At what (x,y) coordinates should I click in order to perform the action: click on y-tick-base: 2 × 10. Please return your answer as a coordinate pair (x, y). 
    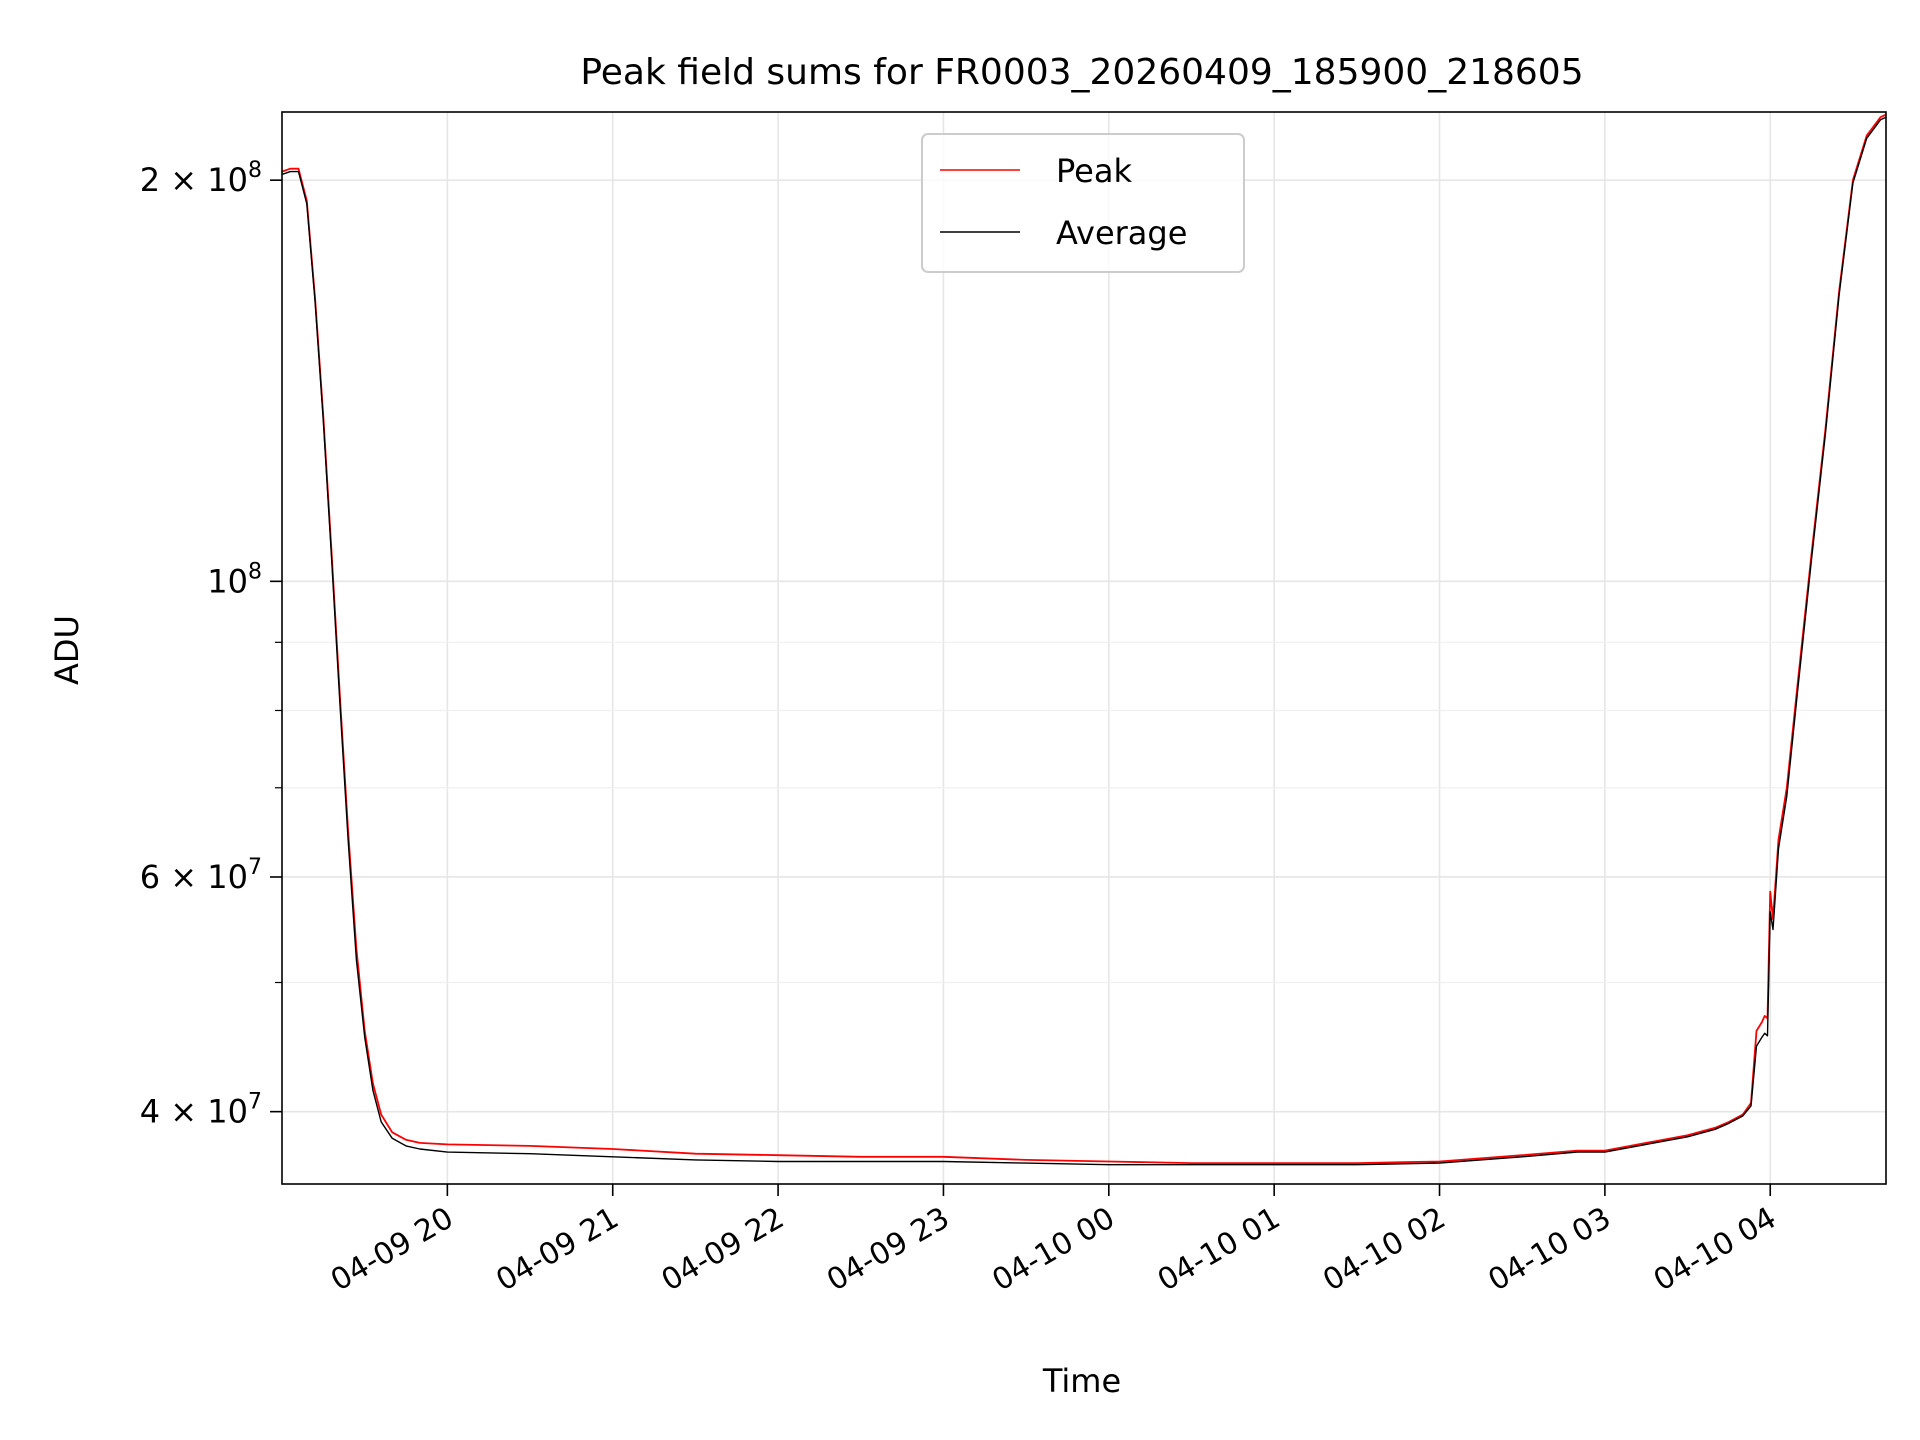
    Looking at the image, I should click on (194, 180).